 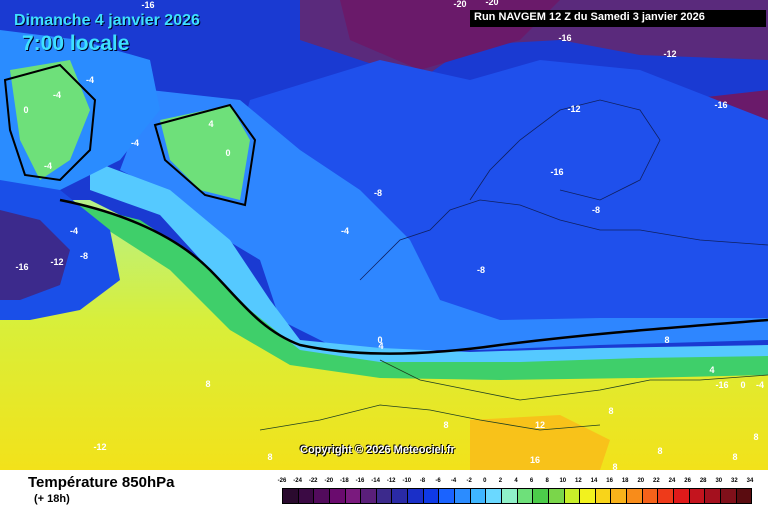 I want to click on scale-tick-label: 30, so click(x=719, y=481).